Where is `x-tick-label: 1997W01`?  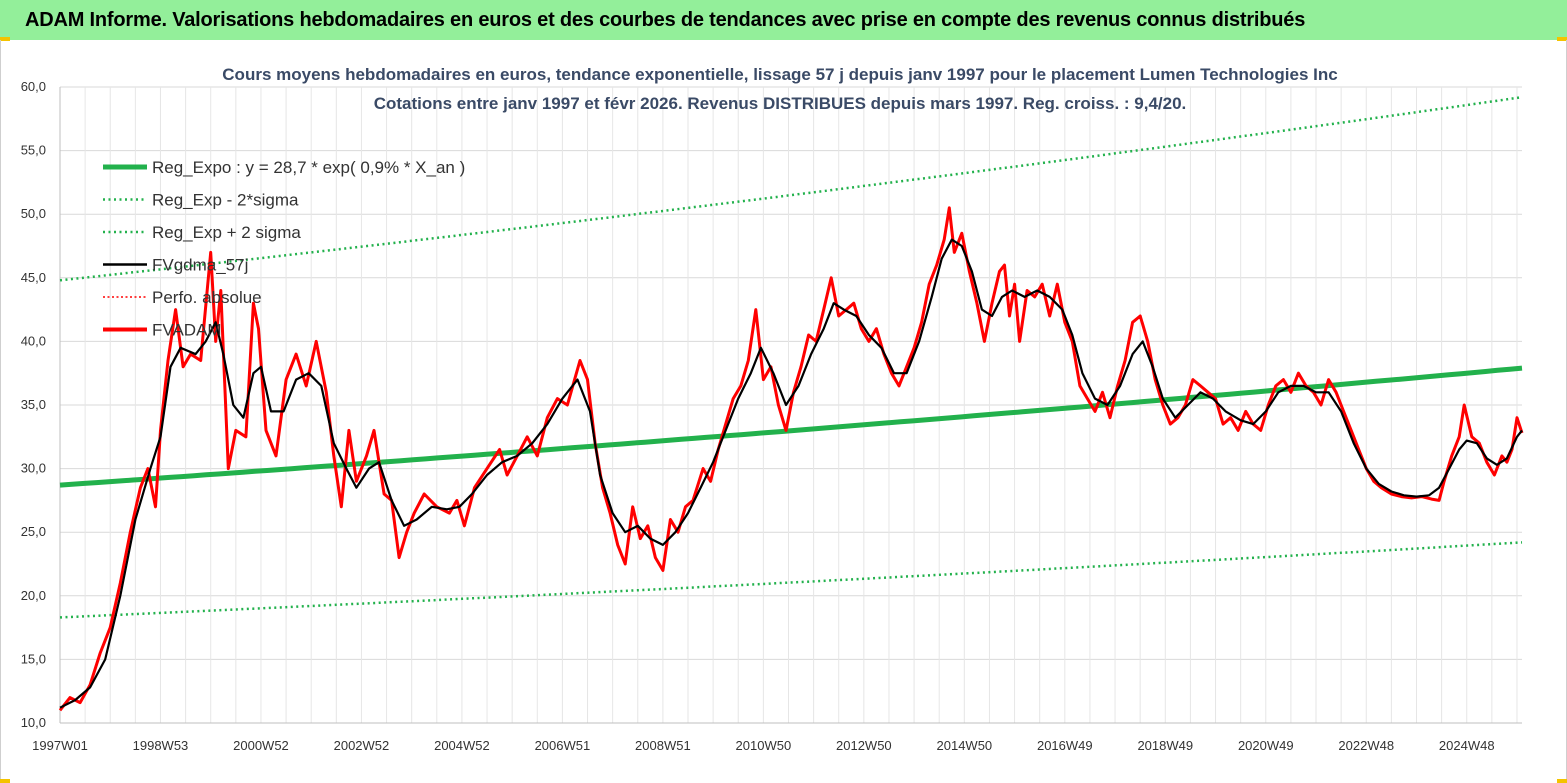
x-tick-label: 1997W01 is located at coordinates (60, 745).